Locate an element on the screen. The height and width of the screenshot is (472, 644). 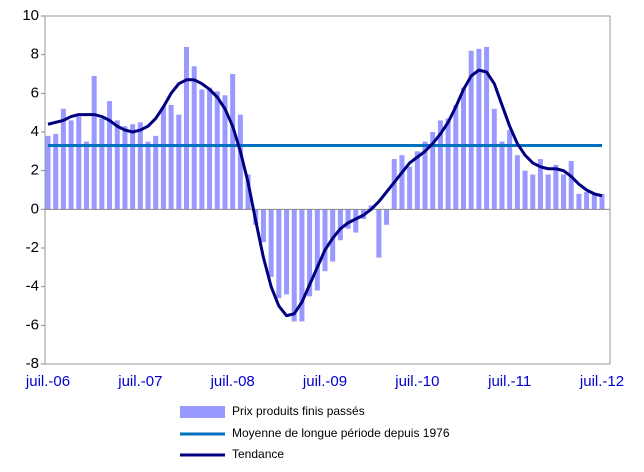
y-tick-label: -8 is located at coordinates (32, 363).